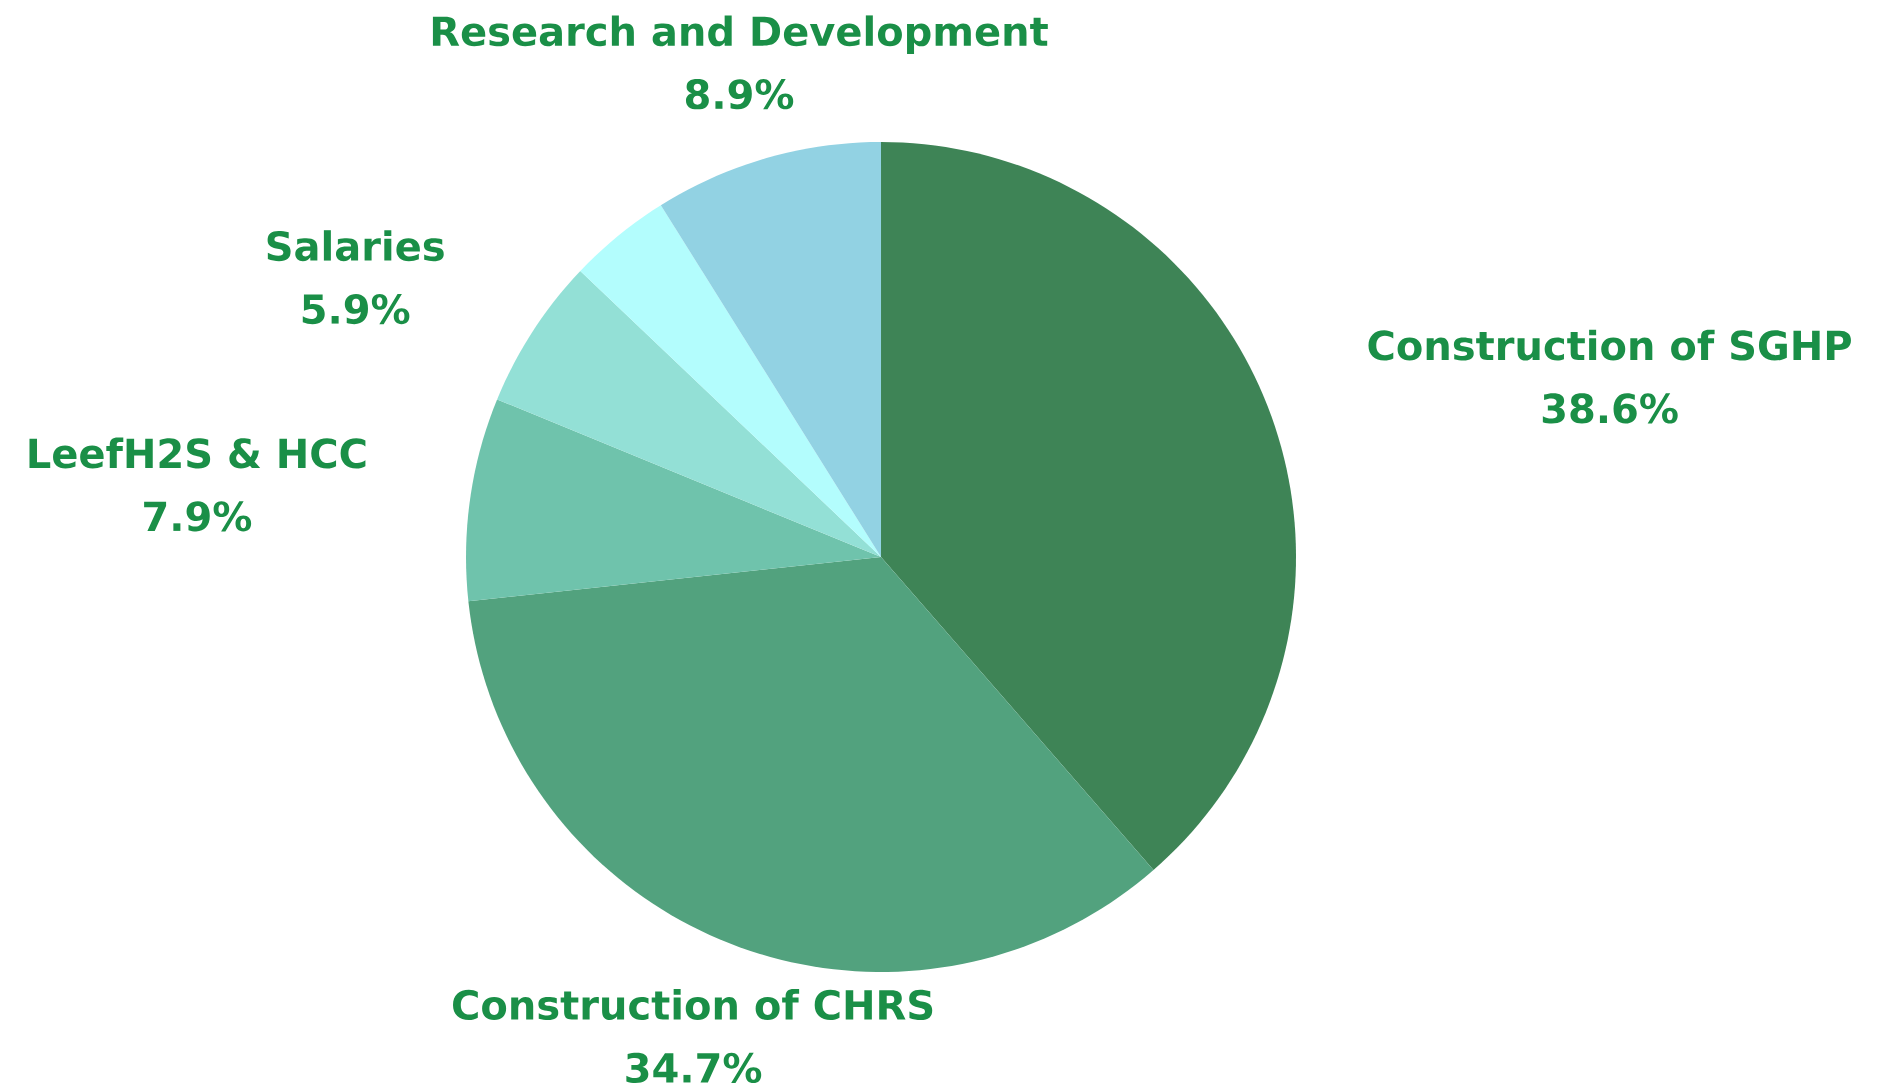 The width and height of the screenshot is (1898, 1086). What do you see at coordinates (1609, 345) in the screenshot?
I see `slice-label: Construction of SGHP` at bounding box center [1609, 345].